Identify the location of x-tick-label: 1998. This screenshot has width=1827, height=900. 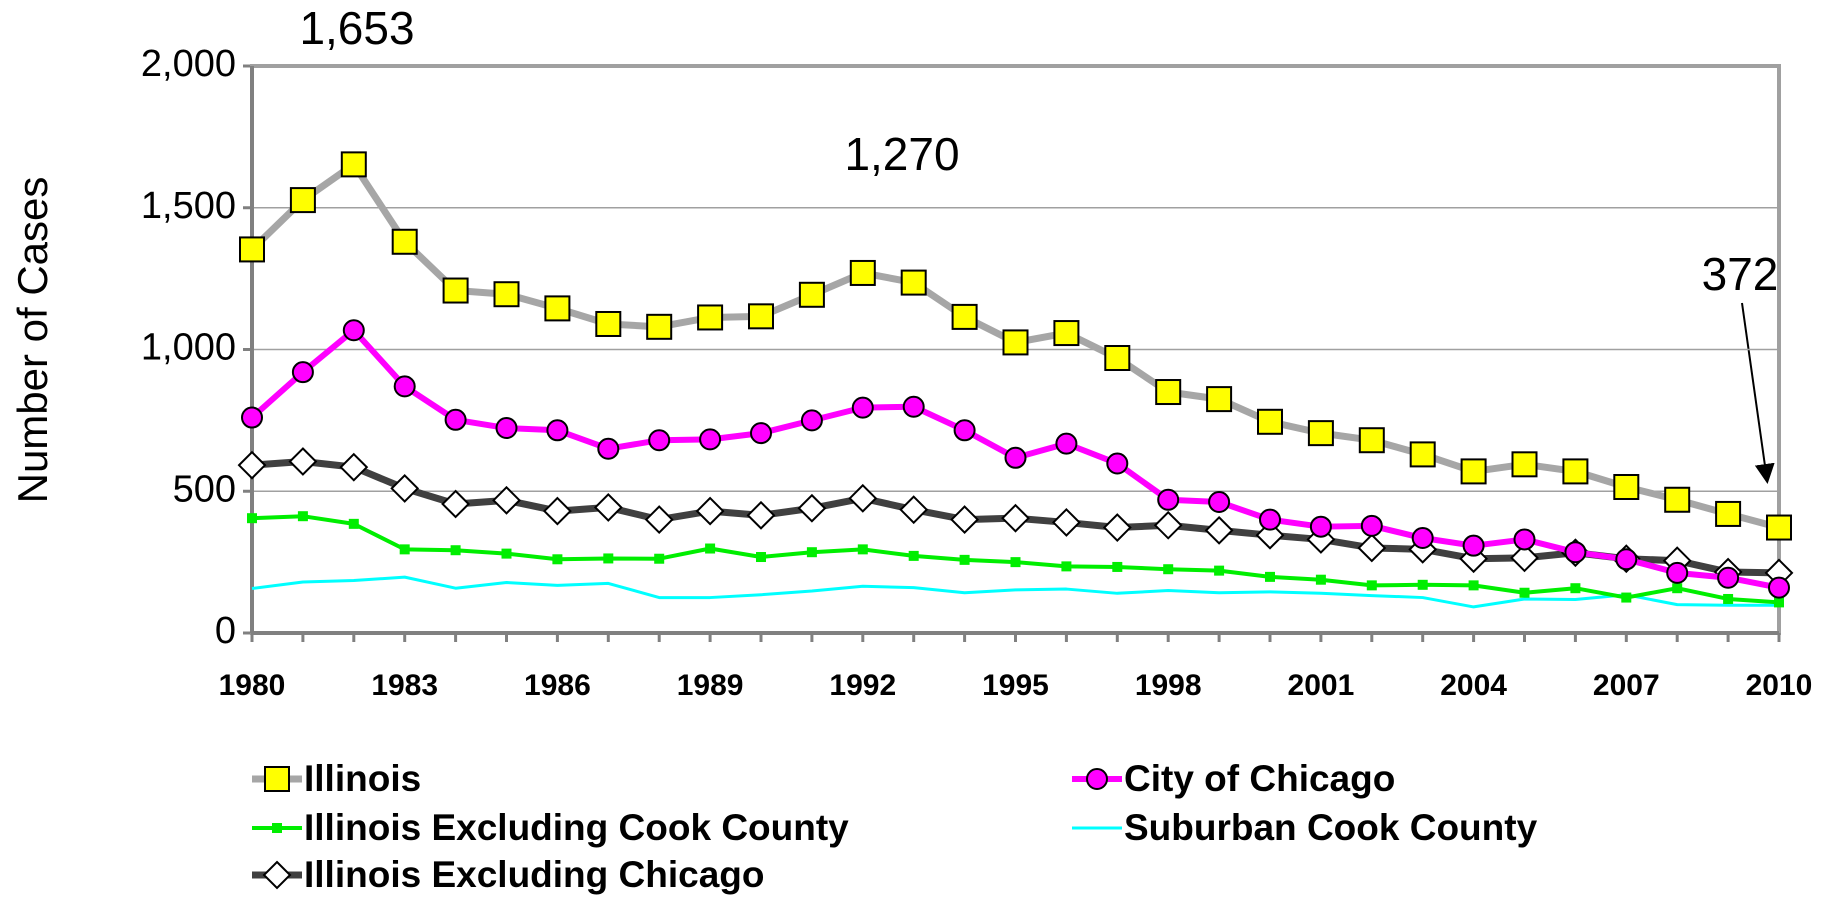
(1168, 685).